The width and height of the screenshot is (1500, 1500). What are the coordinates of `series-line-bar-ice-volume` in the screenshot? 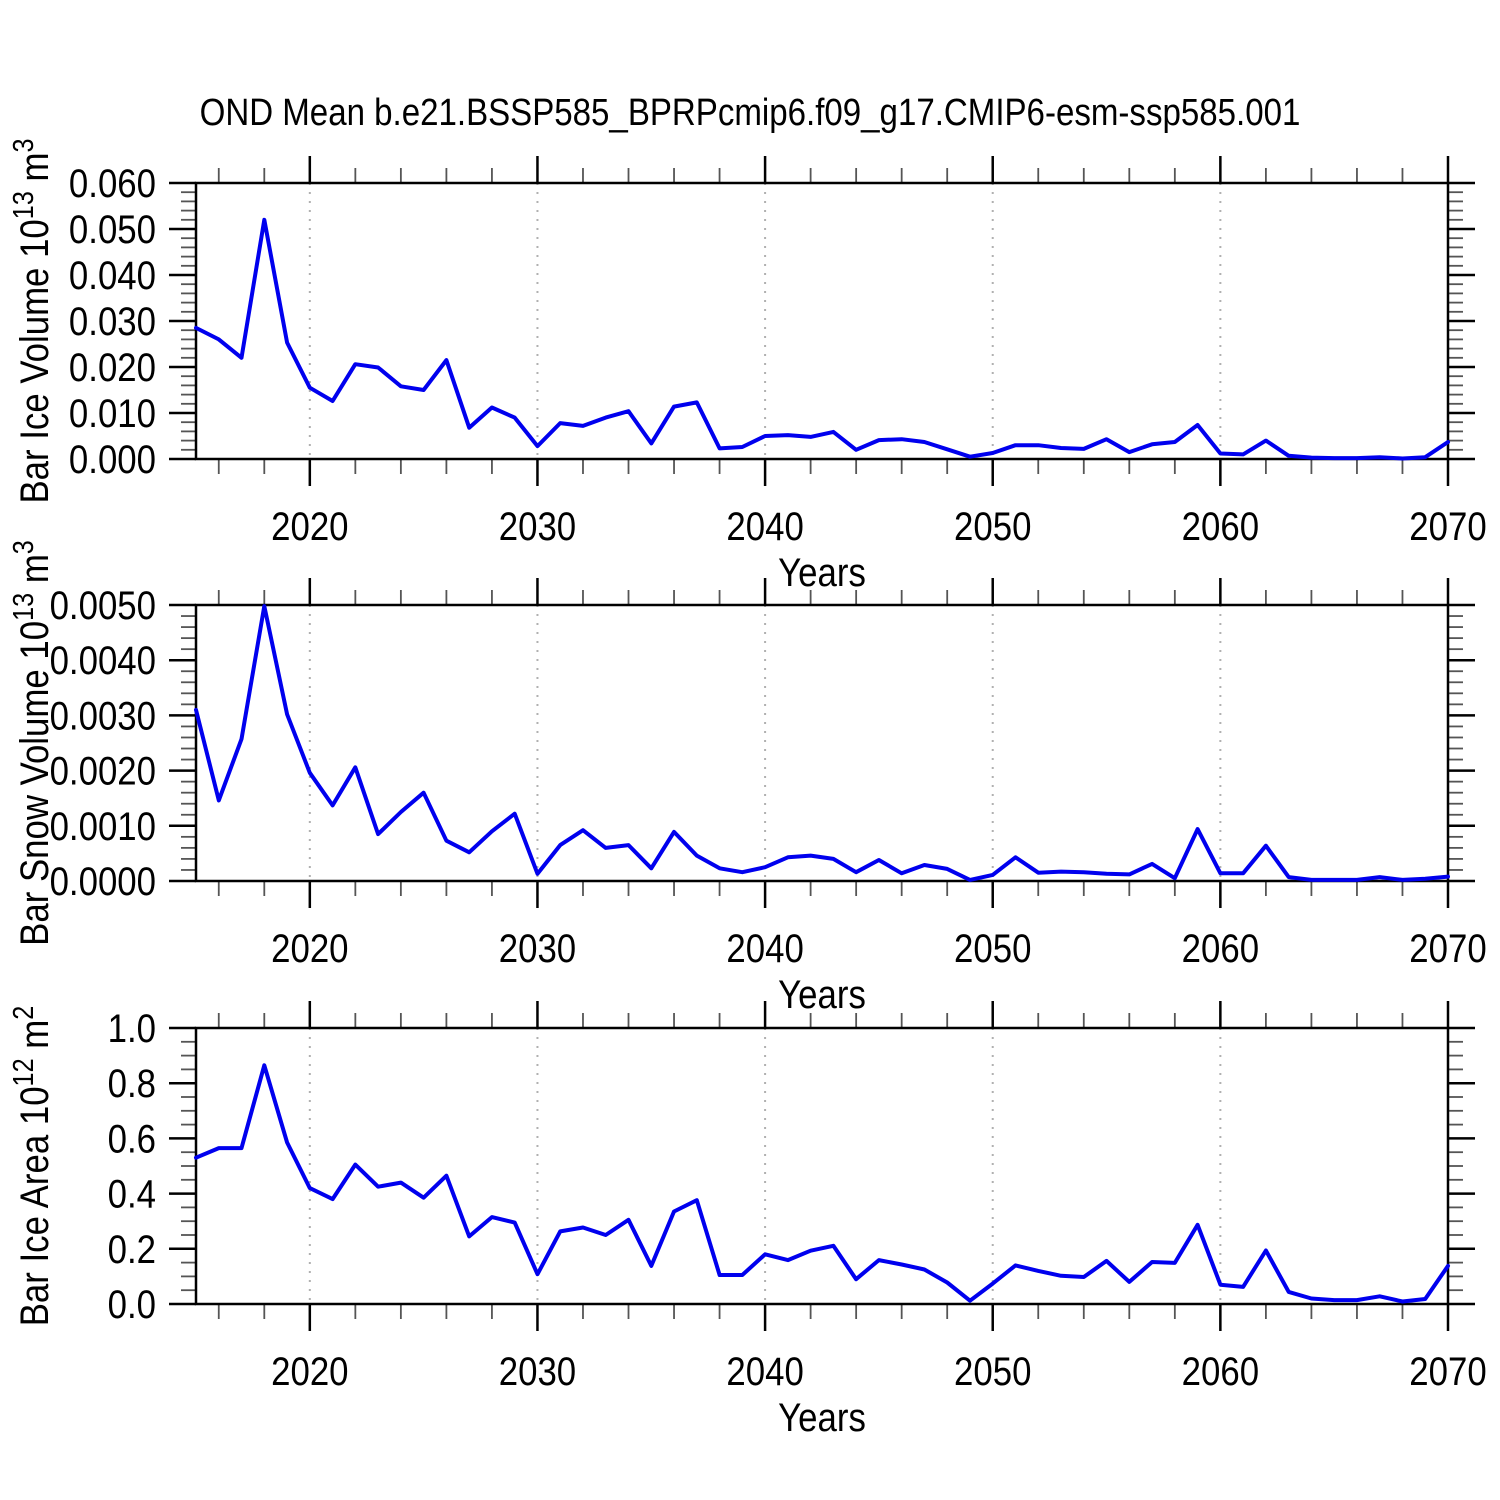 It's located at (822, 339).